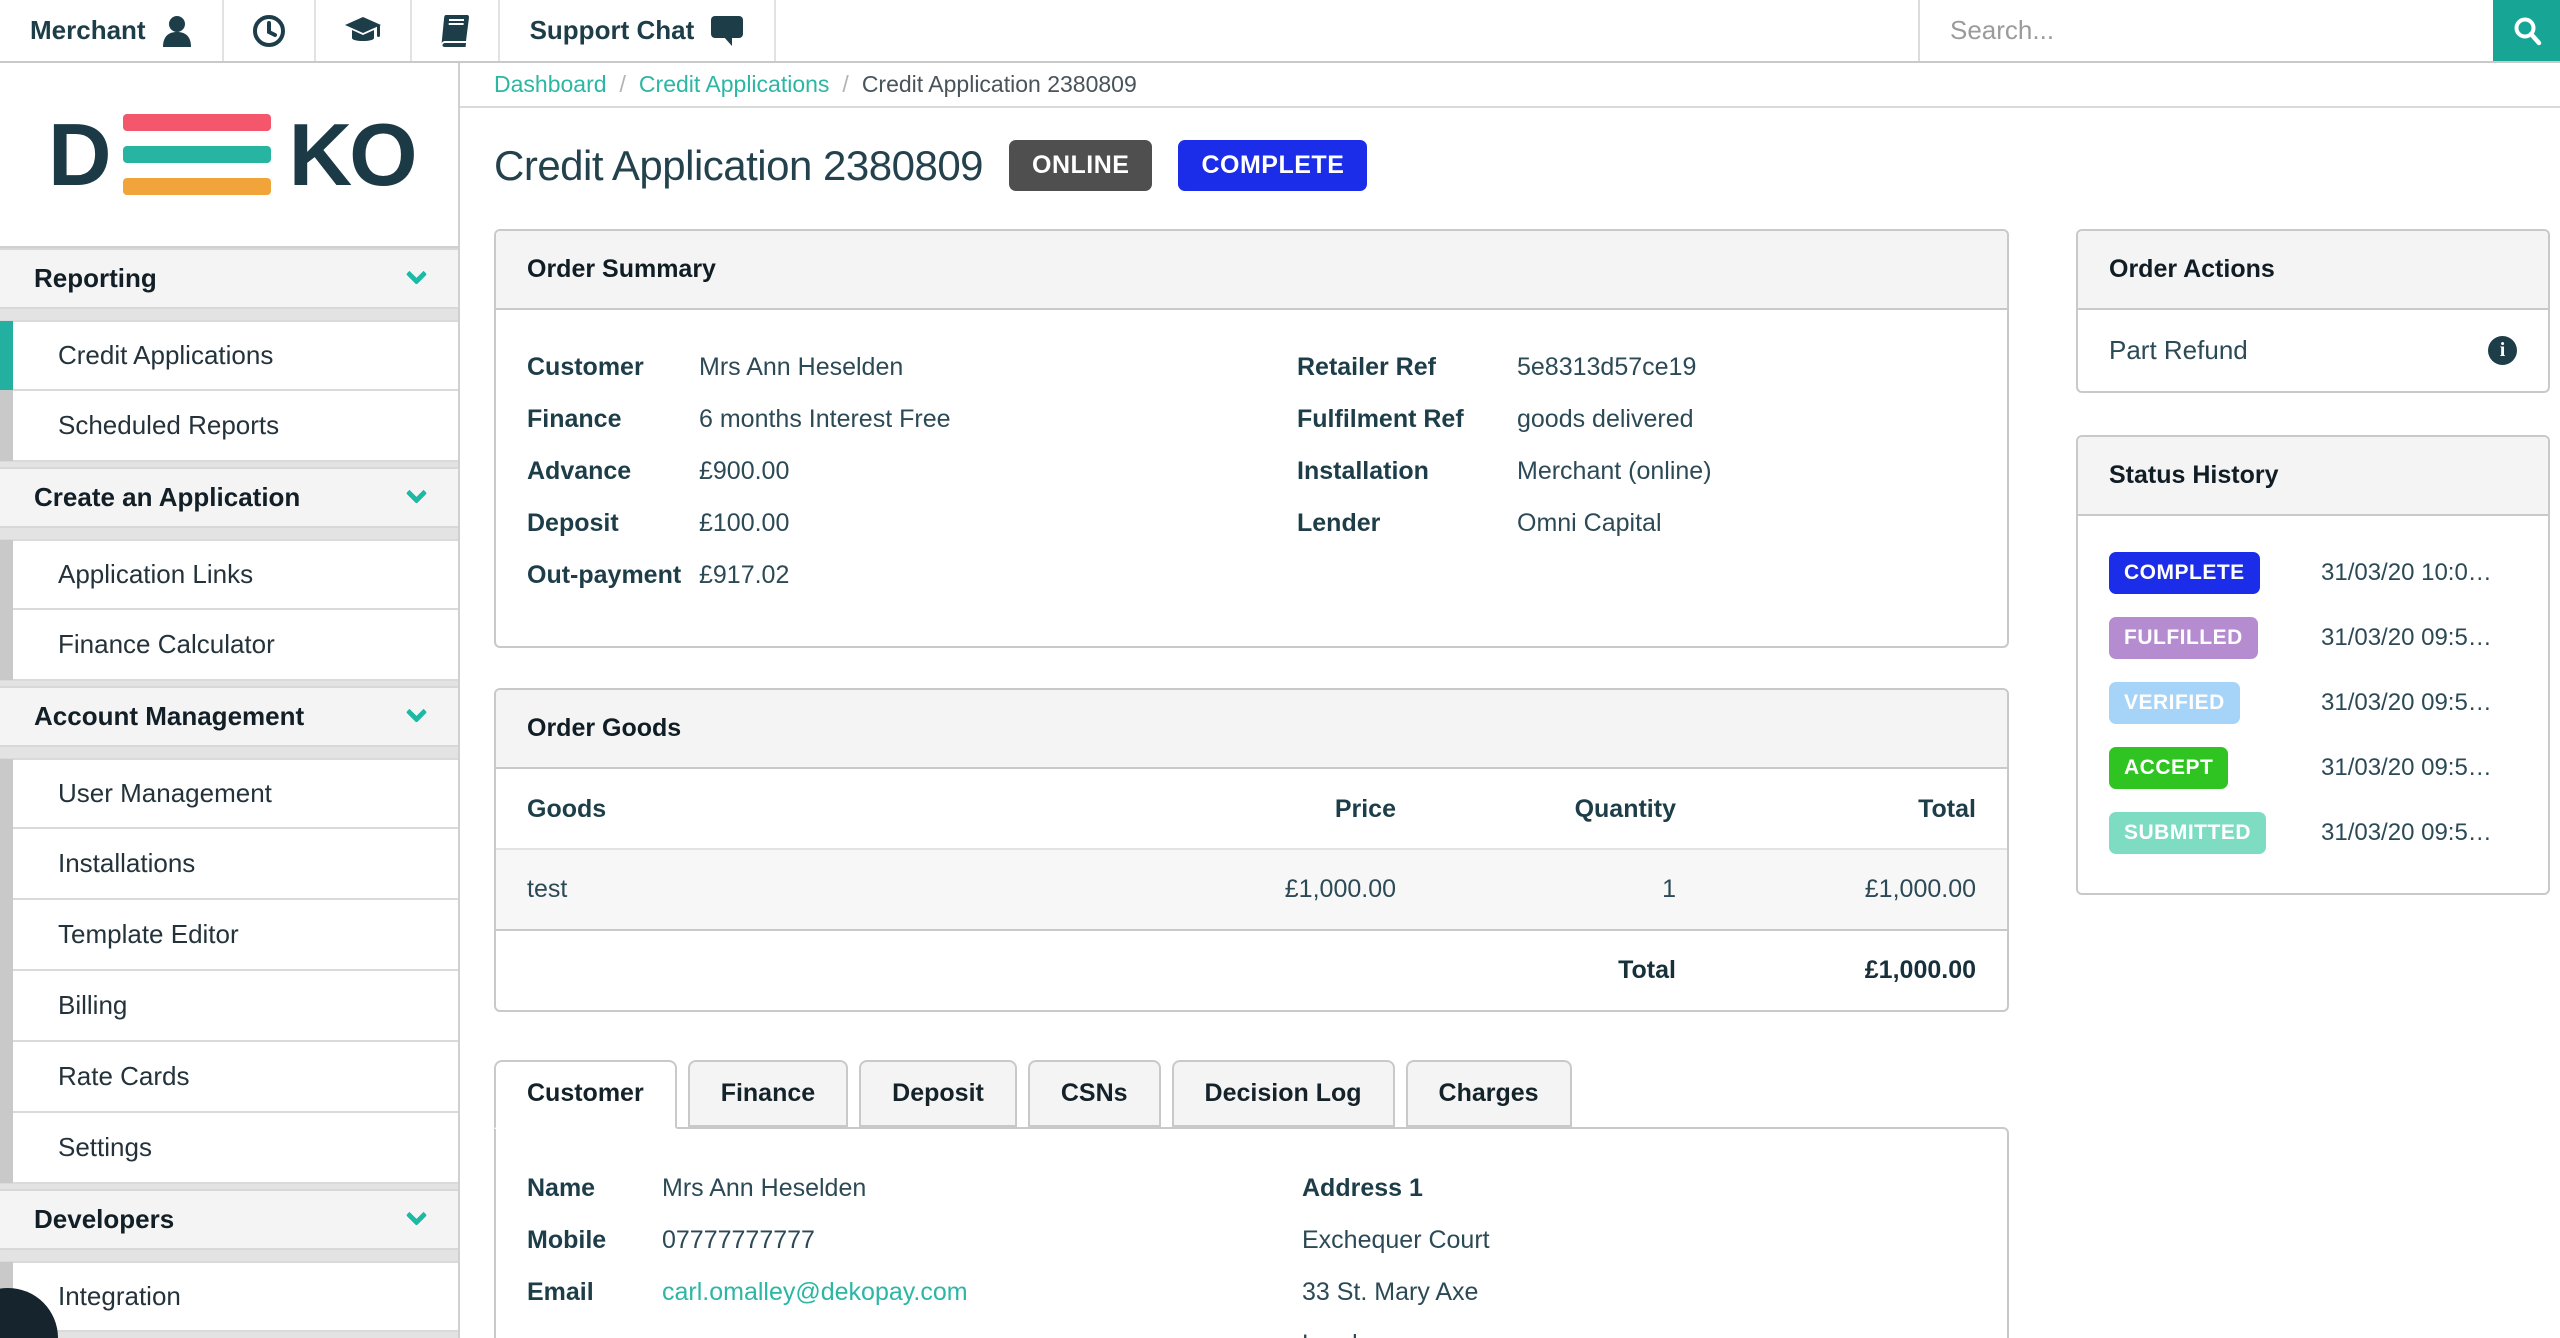  Describe the element at coordinates (177, 31) in the screenshot. I see `user-icon` at that location.